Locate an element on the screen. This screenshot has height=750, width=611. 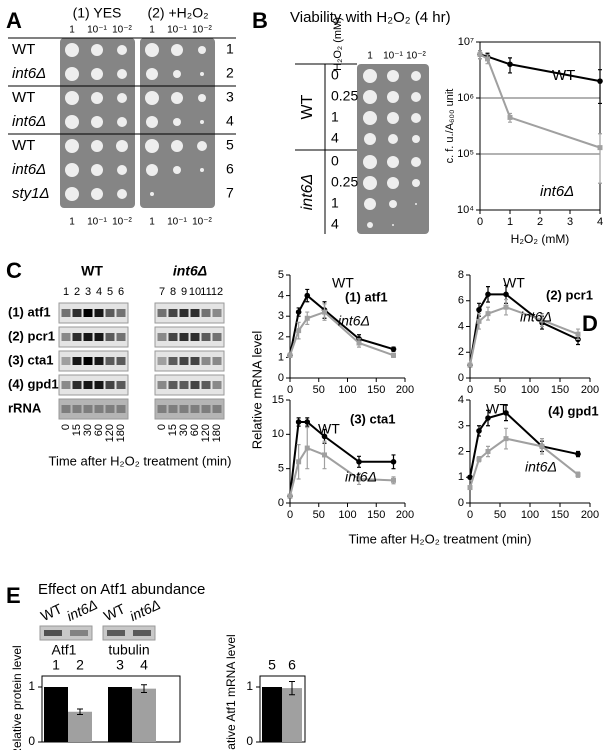
lane-number: 9 is located at coordinates (184, 292).